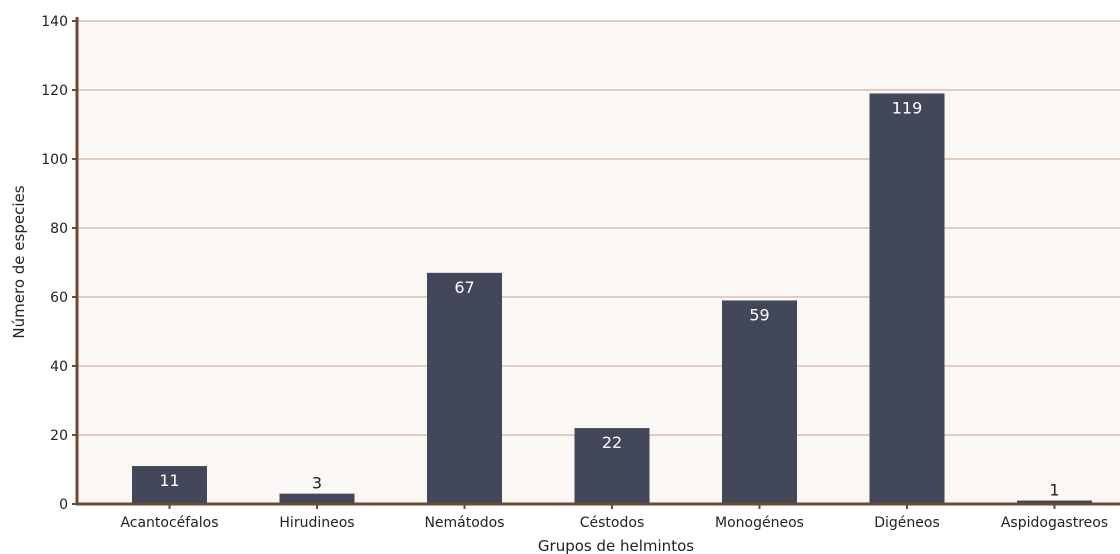 This screenshot has width=1120, height=554. I want to click on y-tick-label: 140, so click(54, 22).